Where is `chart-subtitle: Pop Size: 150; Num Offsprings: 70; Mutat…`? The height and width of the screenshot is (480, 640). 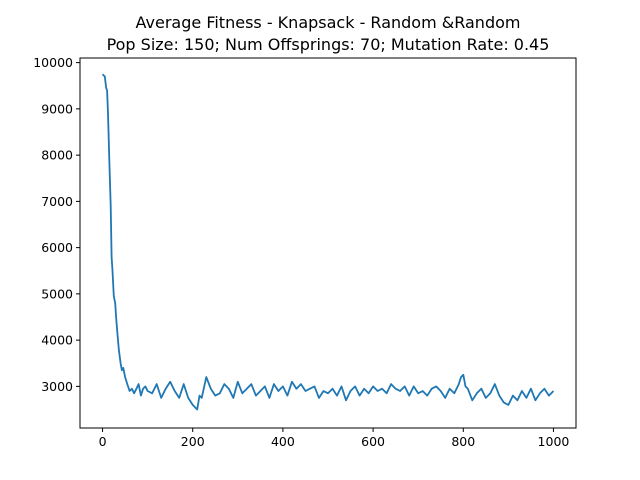 chart-subtitle: Pop Size: 150; Num Offsprings: 70; Mutat… is located at coordinates (328, 44).